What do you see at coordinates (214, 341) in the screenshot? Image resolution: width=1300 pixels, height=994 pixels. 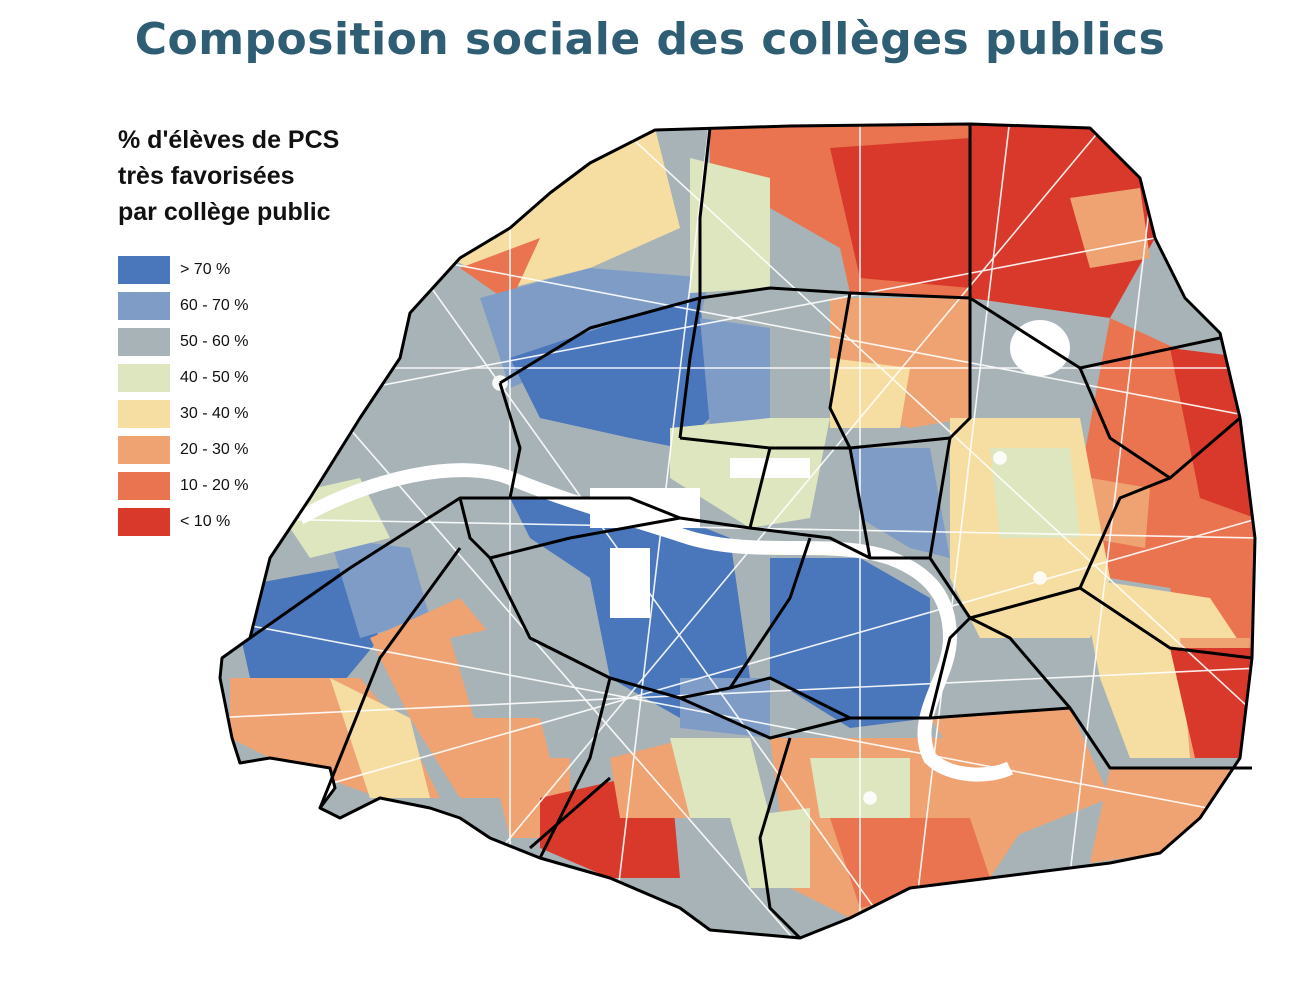 I see `legend-label: 50 - 60 %` at bounding box center [214, 341].